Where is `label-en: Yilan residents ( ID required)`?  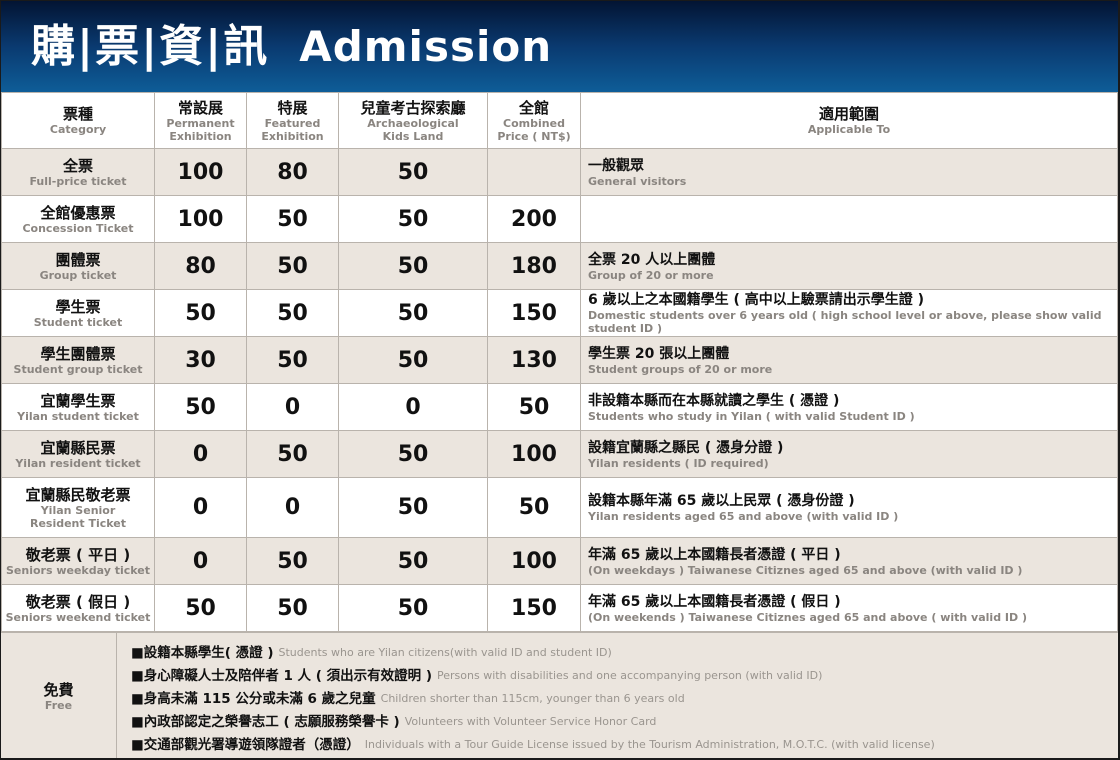 label-en: Yilan residents ( ID required) is located at coordinates (678, 463).